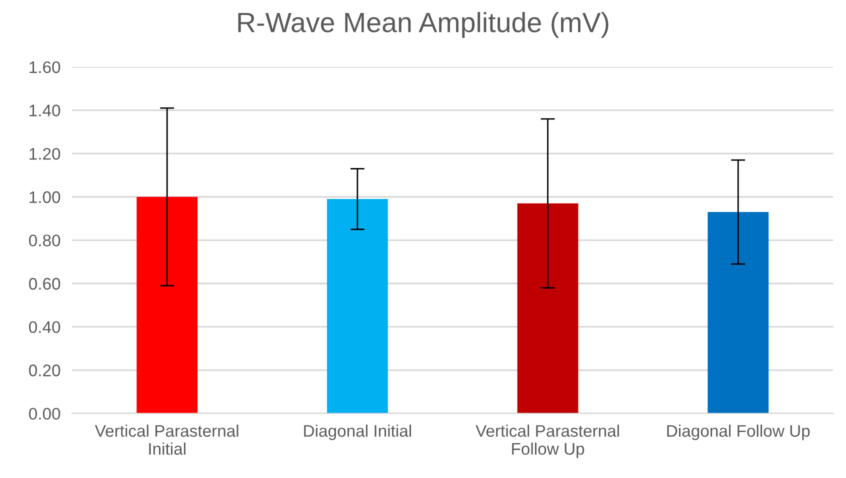 The height and width of the screenshot is (478, 846). Describe the element at coordinates (423, 25) in the screenshot. I see `chart-title: R-Wave Mean Amplitude (mV)` at that location.